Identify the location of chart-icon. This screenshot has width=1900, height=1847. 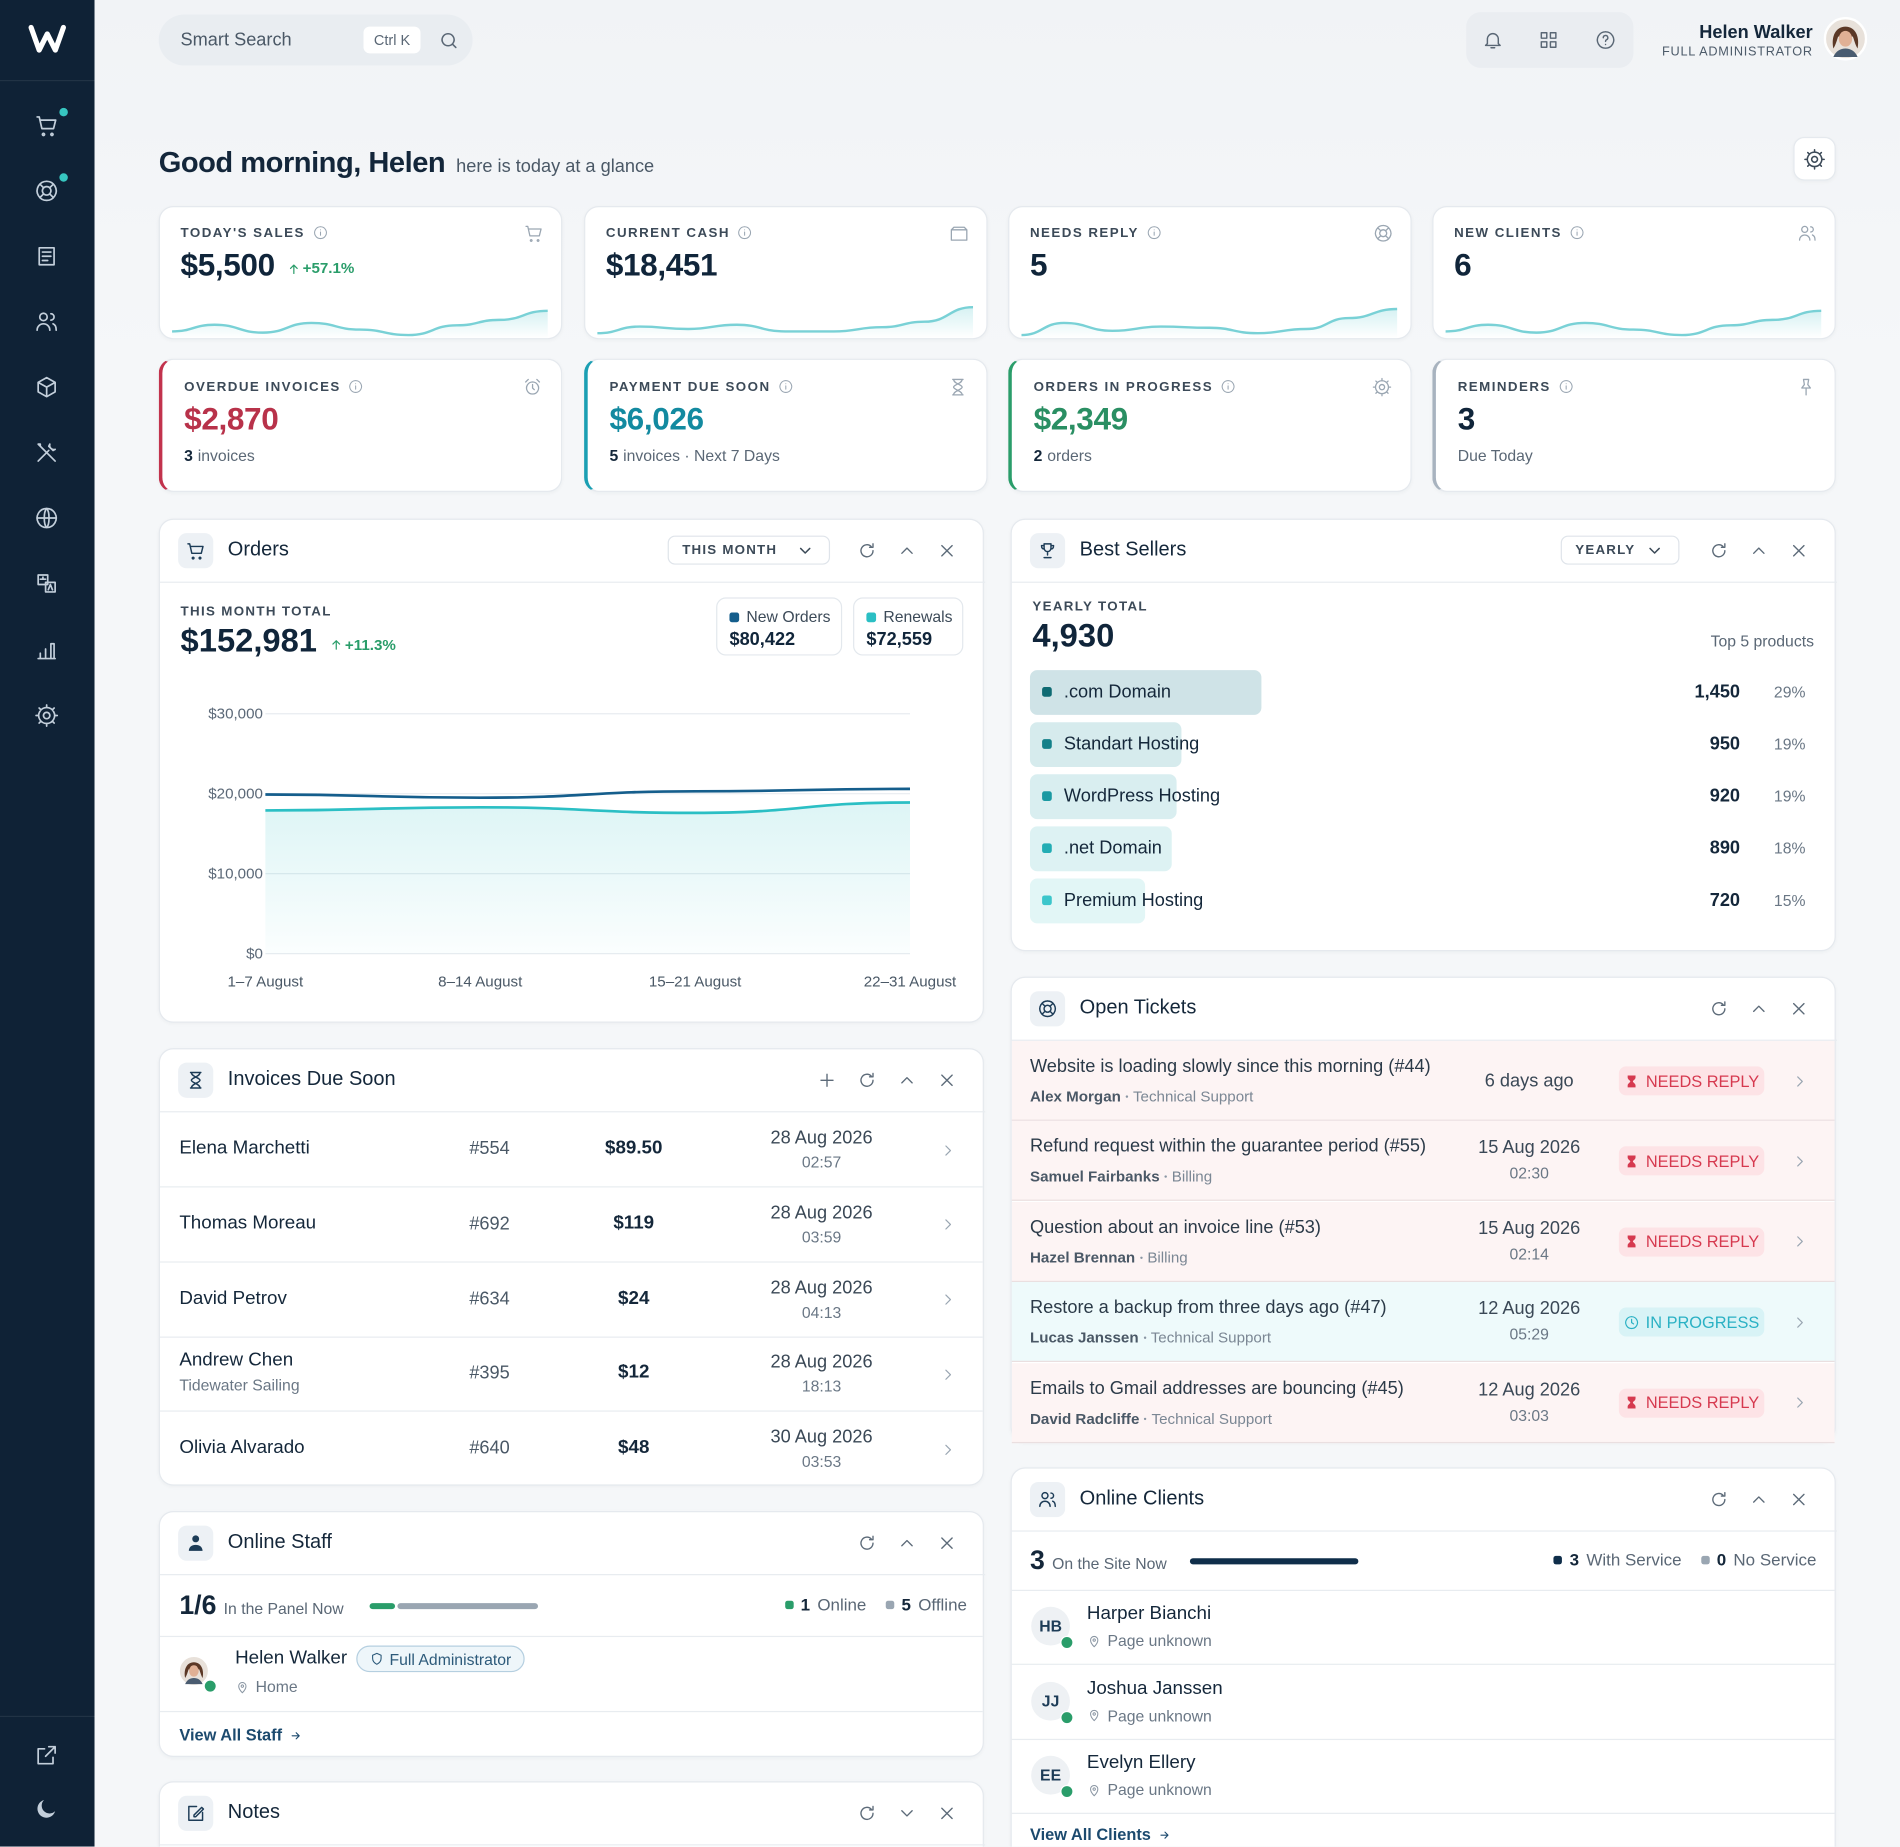
(45, 649).